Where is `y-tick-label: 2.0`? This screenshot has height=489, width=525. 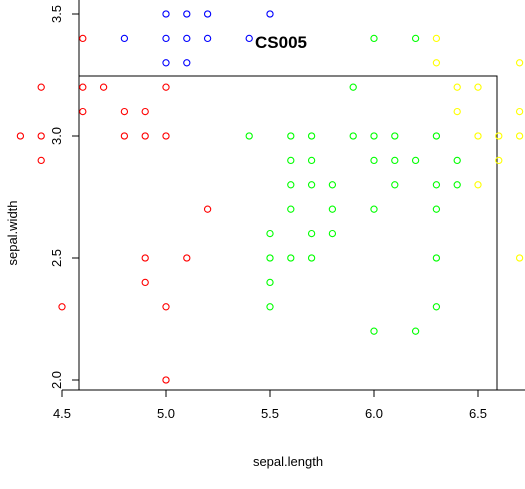
y-tick-label: 2.0 is located at coordinates (56, 380).